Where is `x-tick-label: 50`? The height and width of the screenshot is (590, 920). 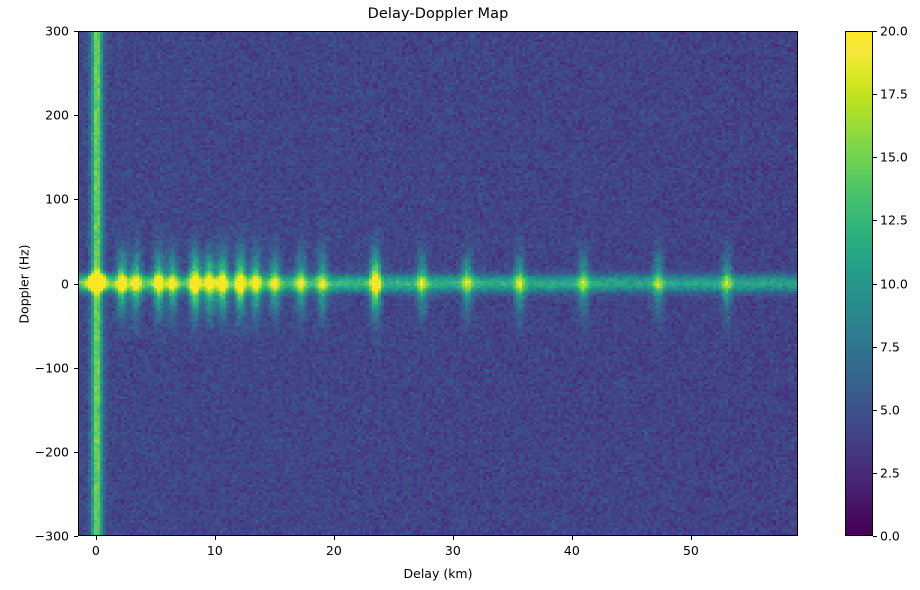
x-tick-label: 50 is located at coordinates (690, 550).